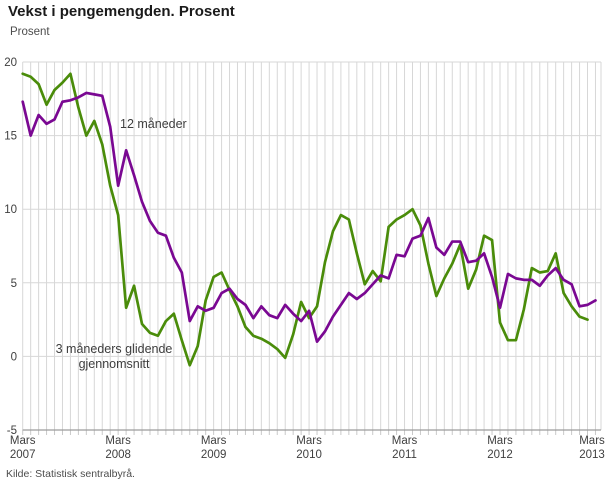 The height and width of the screenshot is (488, 610). I want to click on y-axis-unit-label: Prosent, so click(30, 32).